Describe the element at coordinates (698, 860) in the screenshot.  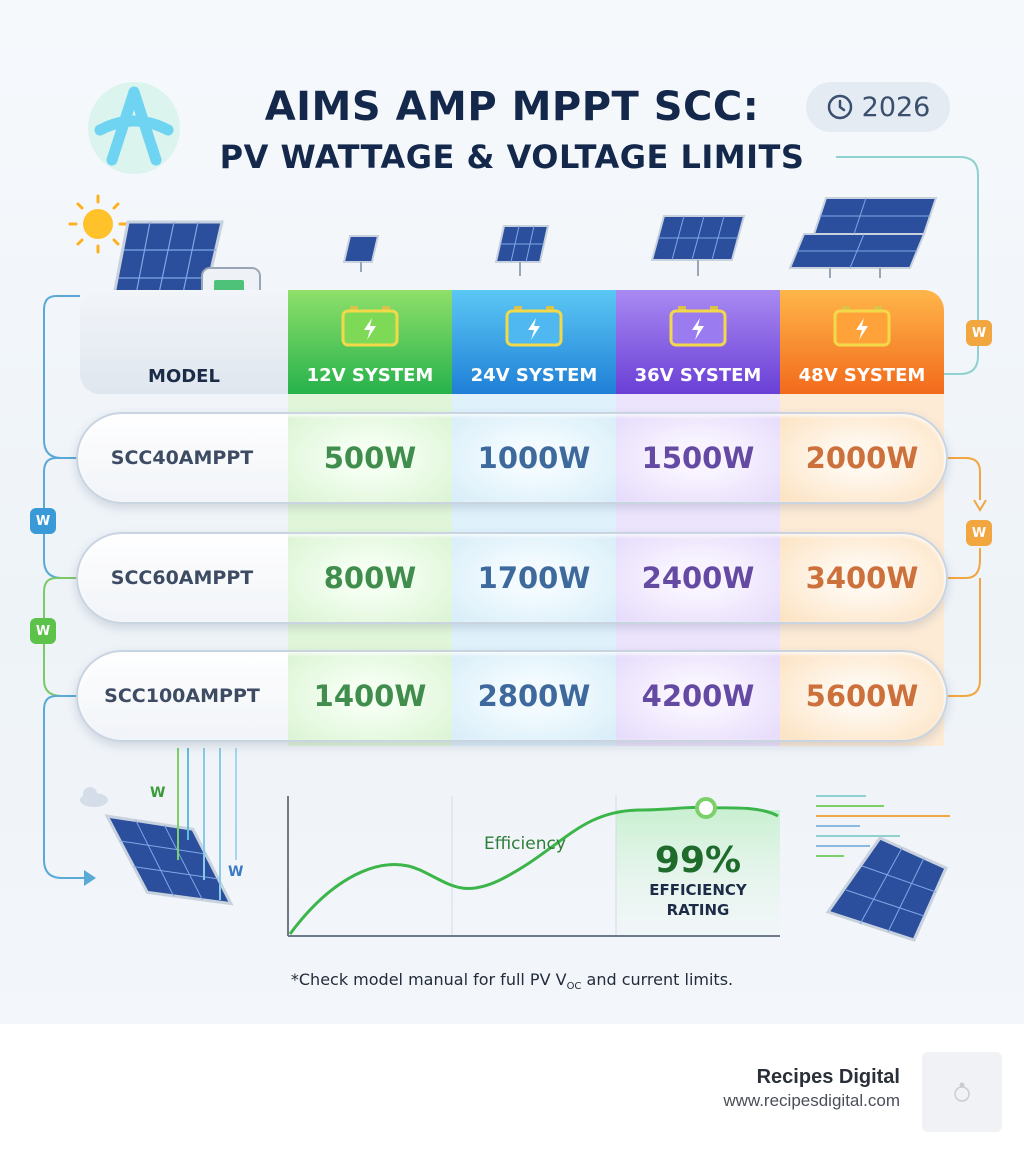
I see `efficiency-value: 99%` at that location.